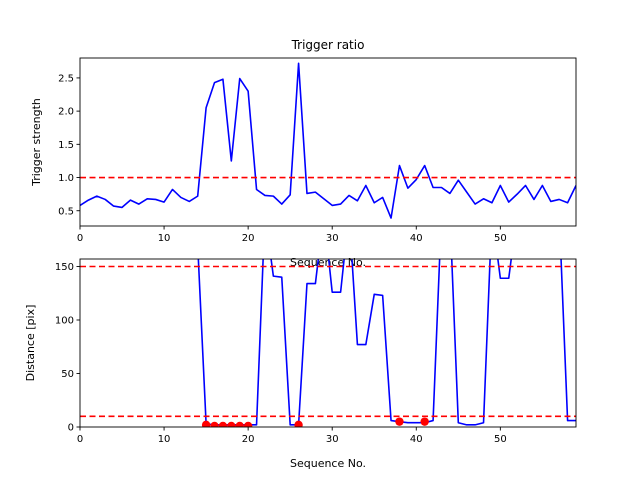  Describe the element at coordinates (66, 178) in the screenshot. I see `y-tick-label: 1.0` at that location.